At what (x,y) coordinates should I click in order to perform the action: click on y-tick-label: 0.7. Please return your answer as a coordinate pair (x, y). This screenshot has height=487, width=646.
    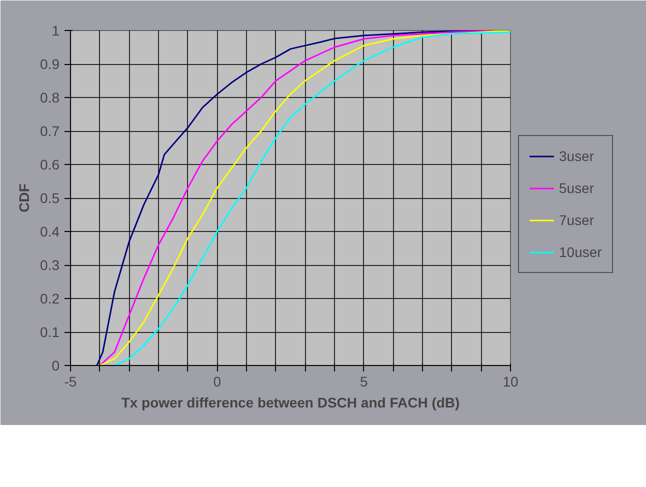
    Looking at the image, I should click on (50, 131).